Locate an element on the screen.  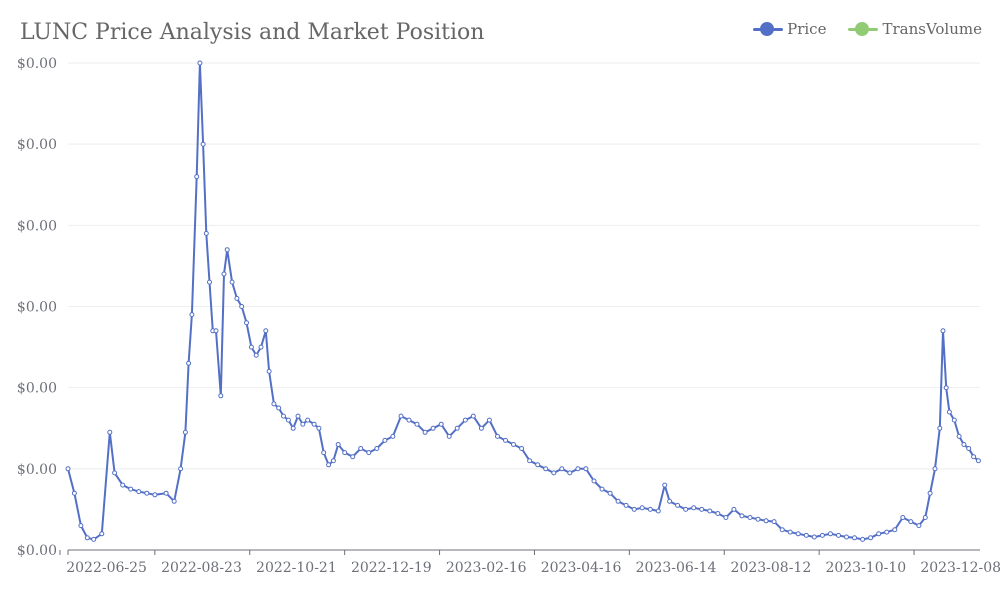
legend-item-transvolume: TransVolume is located at coordinates (915, 29).